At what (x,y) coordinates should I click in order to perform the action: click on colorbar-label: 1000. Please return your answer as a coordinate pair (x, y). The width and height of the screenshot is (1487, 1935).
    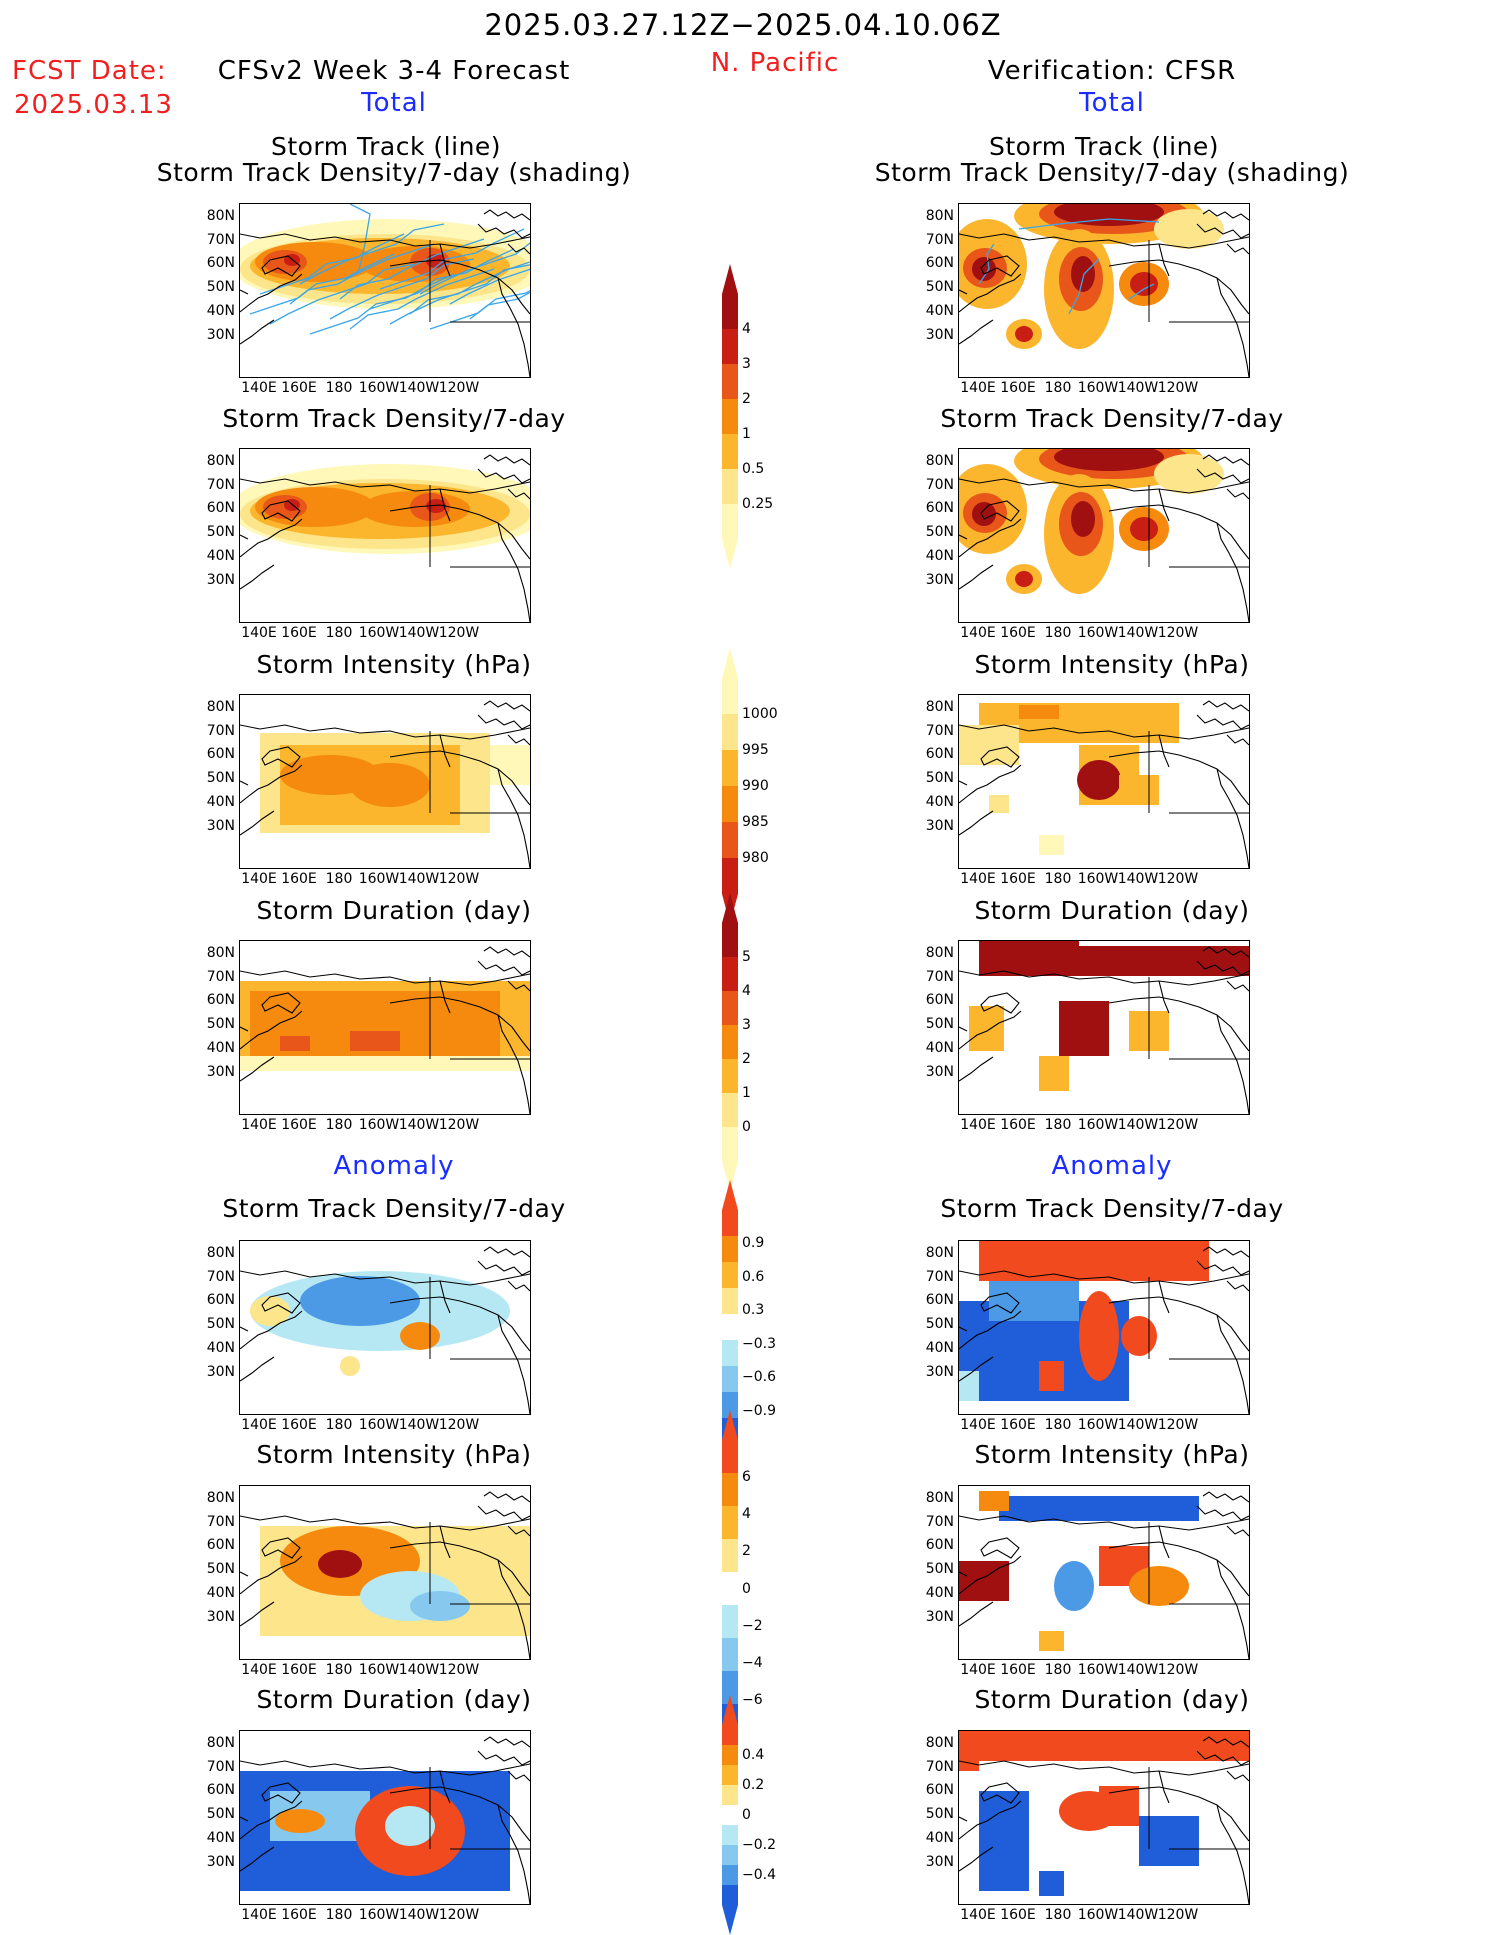
    Looking at the image, I should click on (760, 714).